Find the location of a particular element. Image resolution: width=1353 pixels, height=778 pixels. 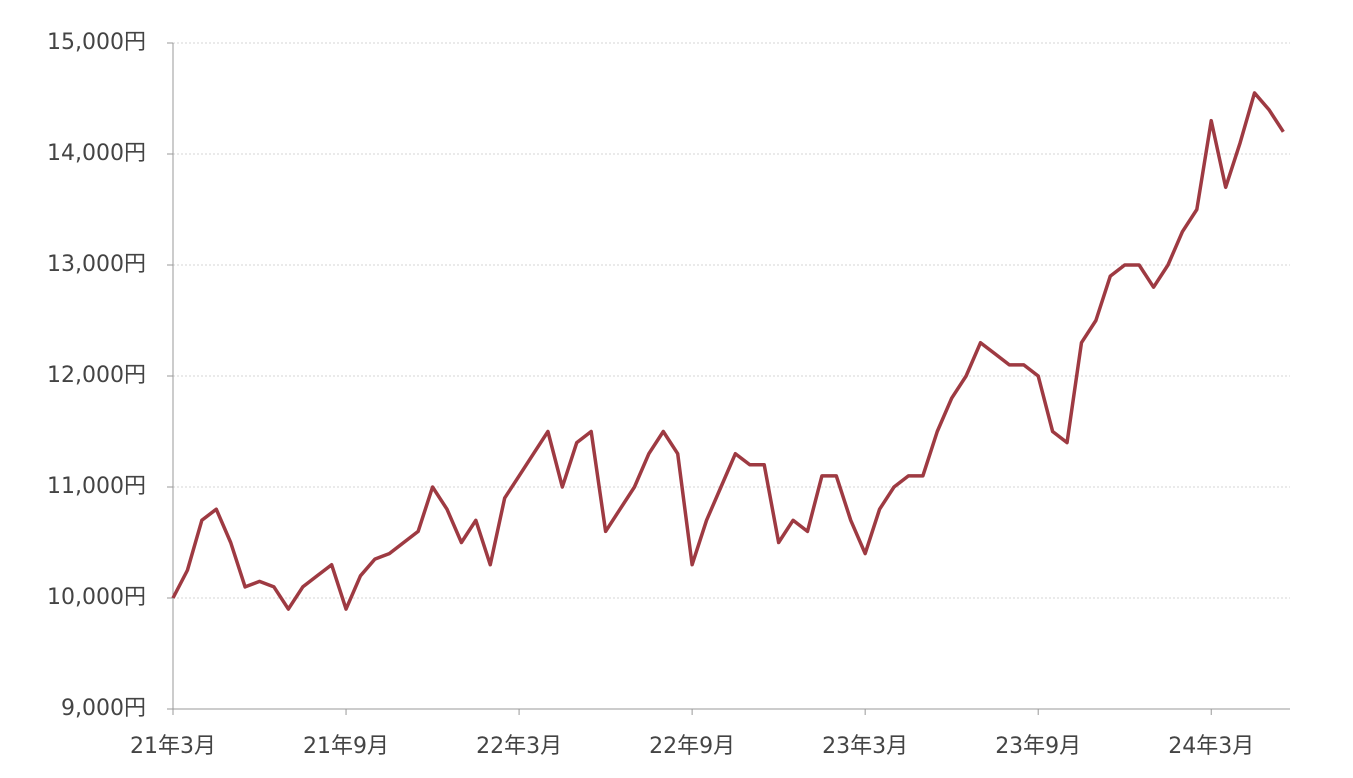

y-tick-label: 11,000円 is located at coordinates (96, 486).